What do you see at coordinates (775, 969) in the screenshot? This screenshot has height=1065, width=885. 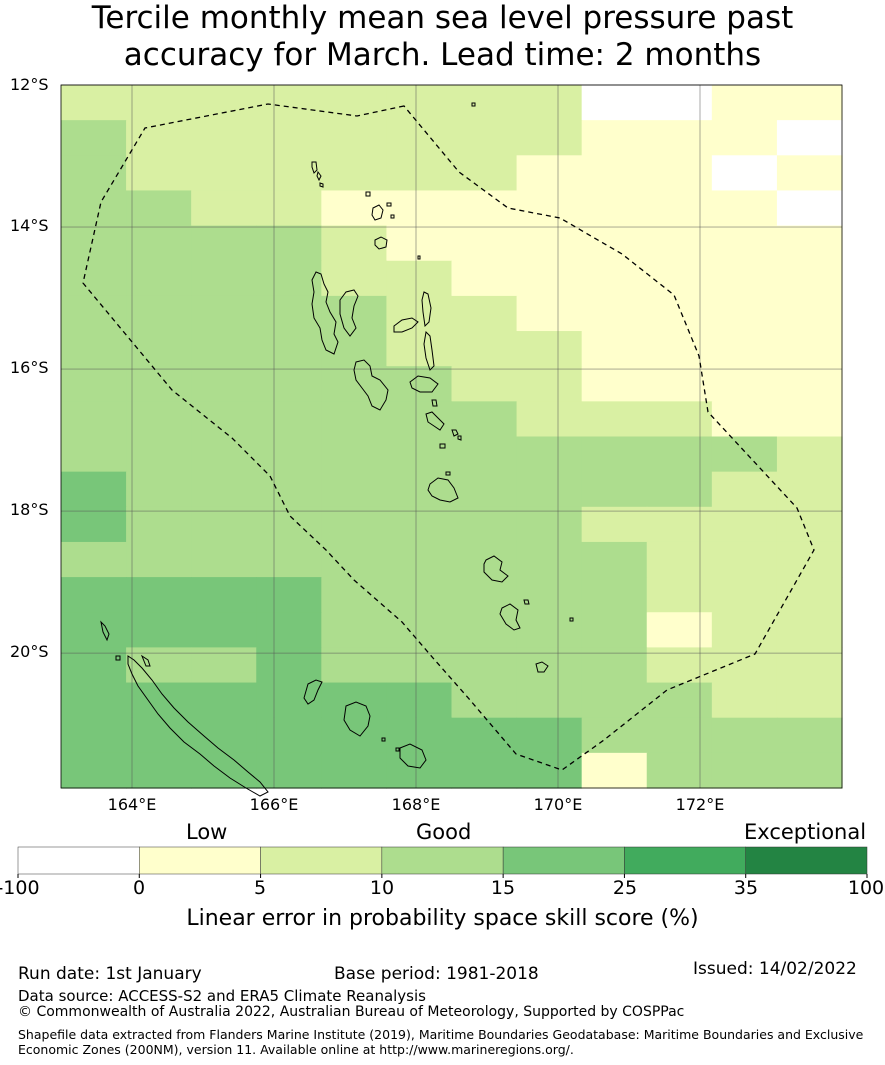 I see `issued-date: Issued: 14/02/2022` at bounding box center [775, 969].